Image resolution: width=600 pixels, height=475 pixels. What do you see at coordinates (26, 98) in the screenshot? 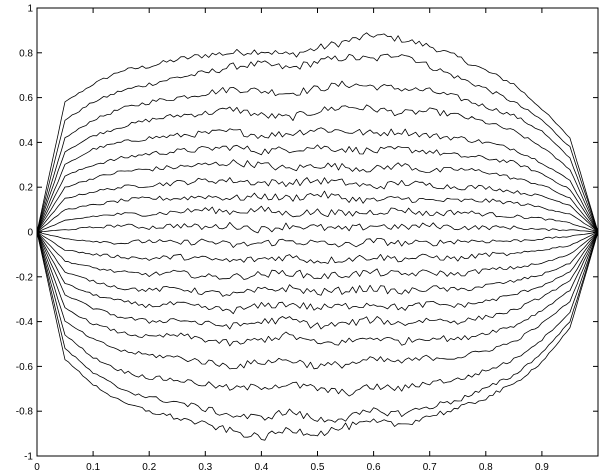
I see `y-tick-label: 0.6` at bounding box center [26, 98].